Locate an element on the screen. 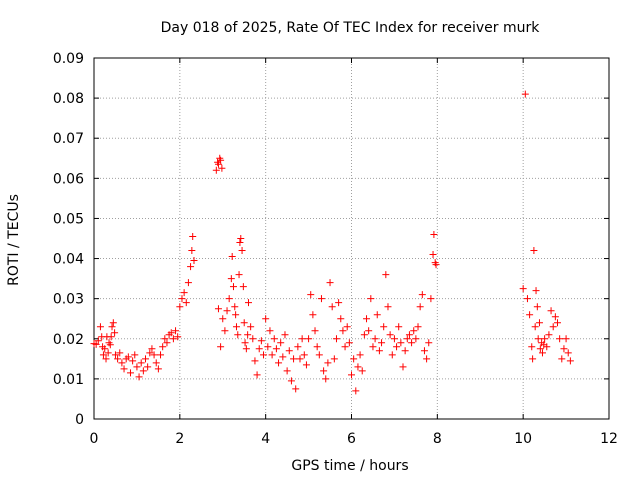  y-axis-label: ROTI / TECUs is located at coordinates (14, 240).